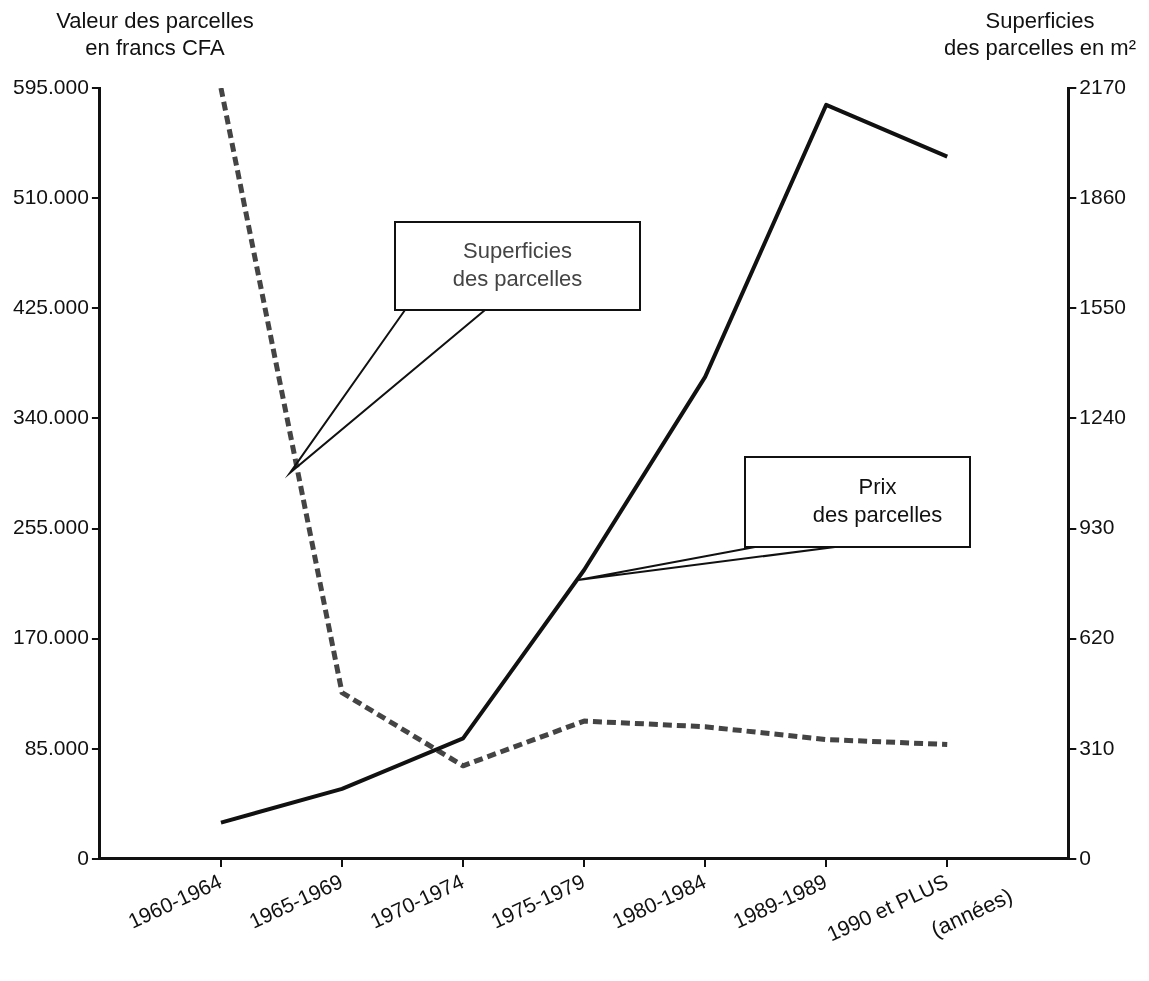 This screenshot has height=981, width=1149. I want to click on y-tick-label: 170.000, so click(50, 637).